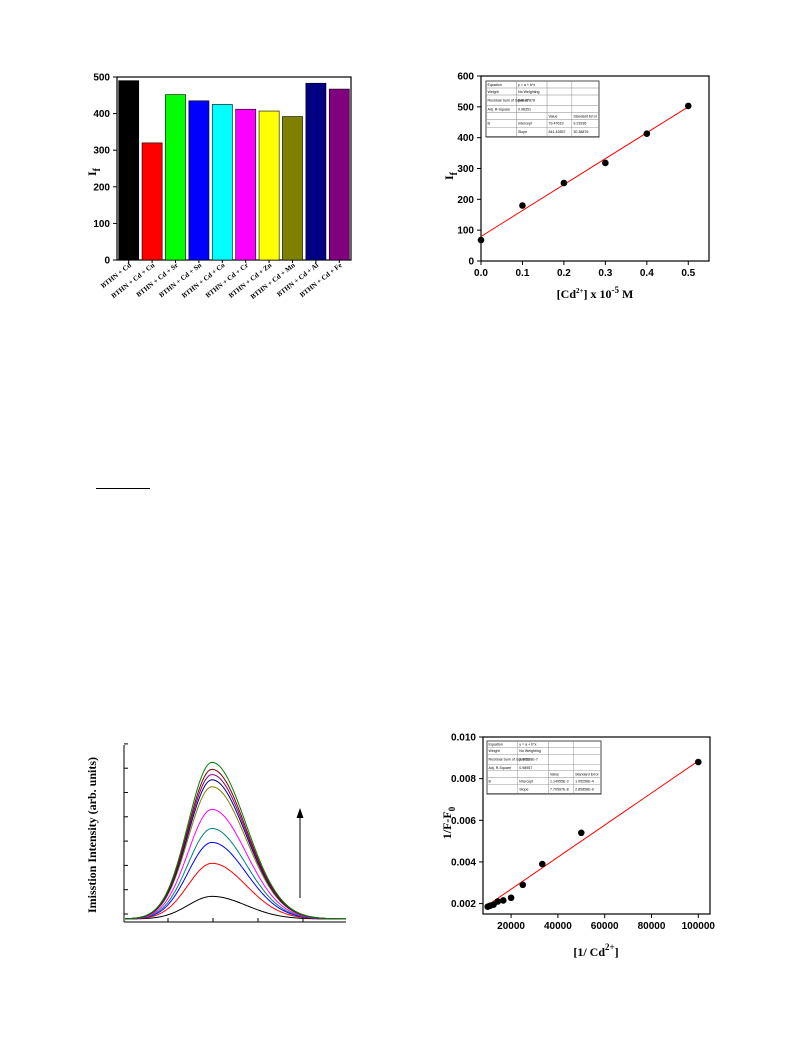  Describe the element at coordinates (101, 224) in the screenshot. I see `bar-ytick-label: 100` at that location.